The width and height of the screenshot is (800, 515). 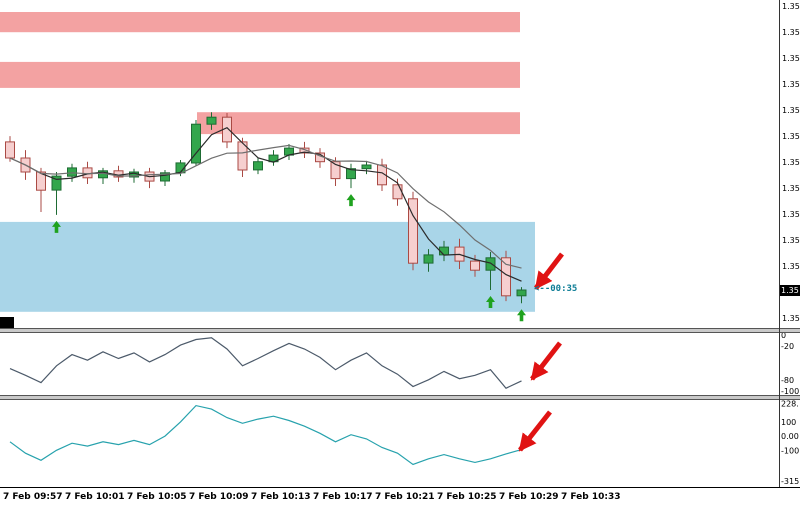 What do you see at coordinates (7, 322) in the screenshot?
I see `chart-corner-marker` at bounding box center [7, 322].